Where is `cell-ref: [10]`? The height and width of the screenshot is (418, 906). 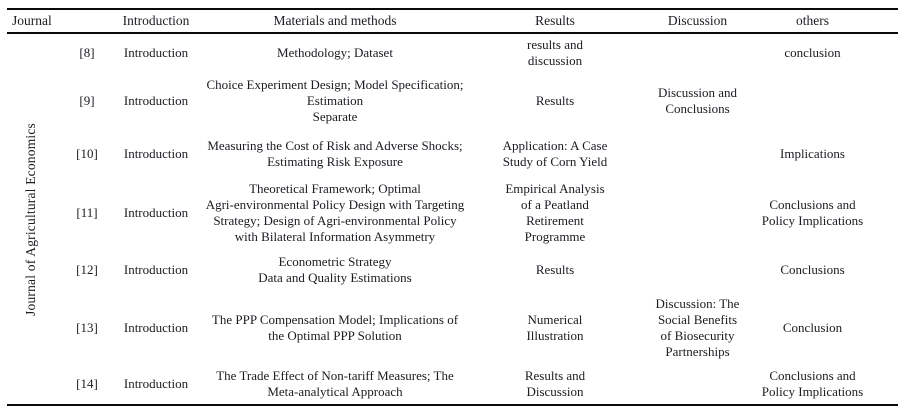 cell-ref: [10] is located at coordinates (87, 153).